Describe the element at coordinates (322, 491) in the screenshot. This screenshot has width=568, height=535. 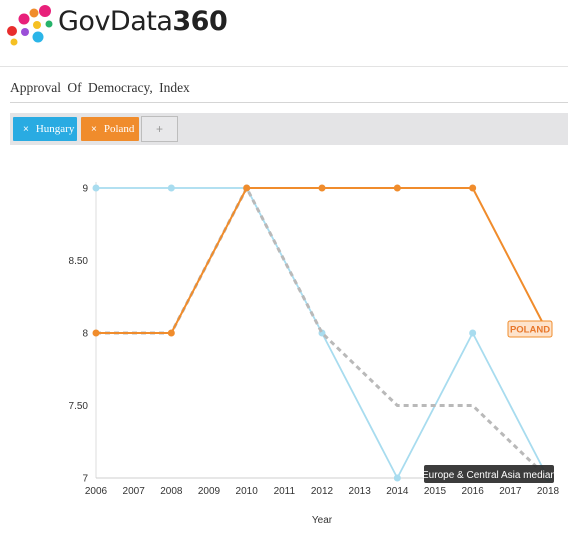
I see `x-tick-label: 2012` at that location.